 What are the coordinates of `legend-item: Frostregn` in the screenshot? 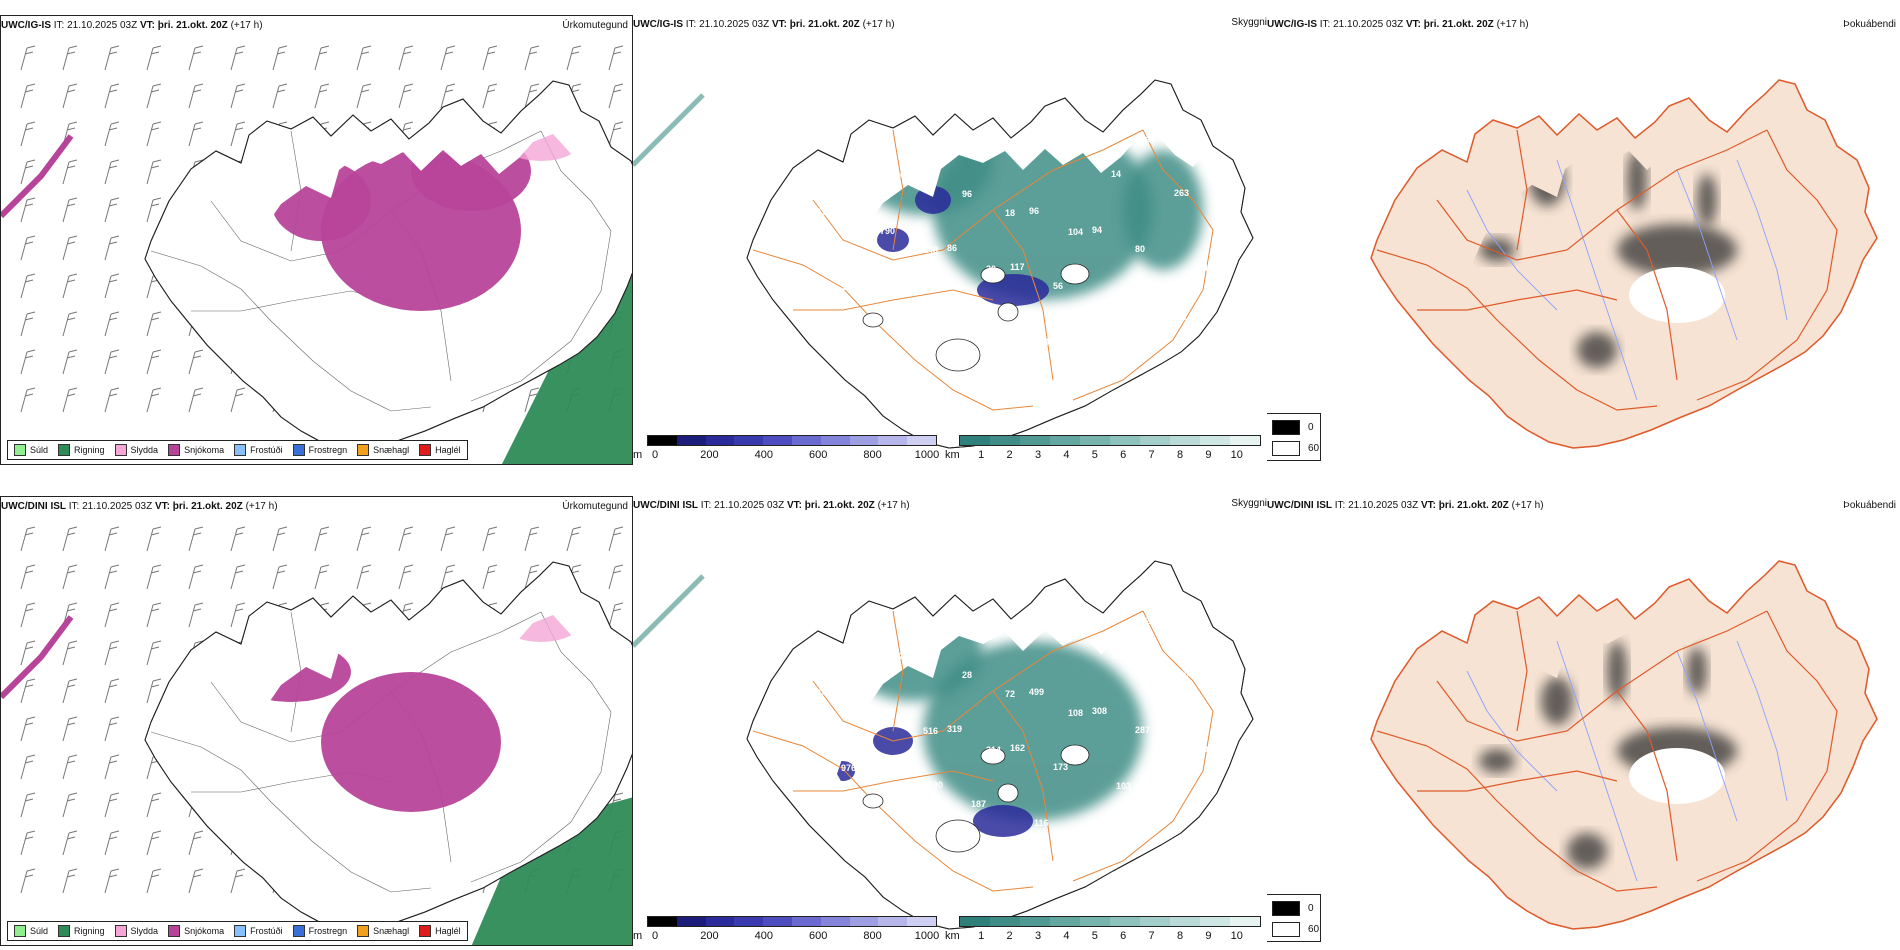 It's located at (319, 450).